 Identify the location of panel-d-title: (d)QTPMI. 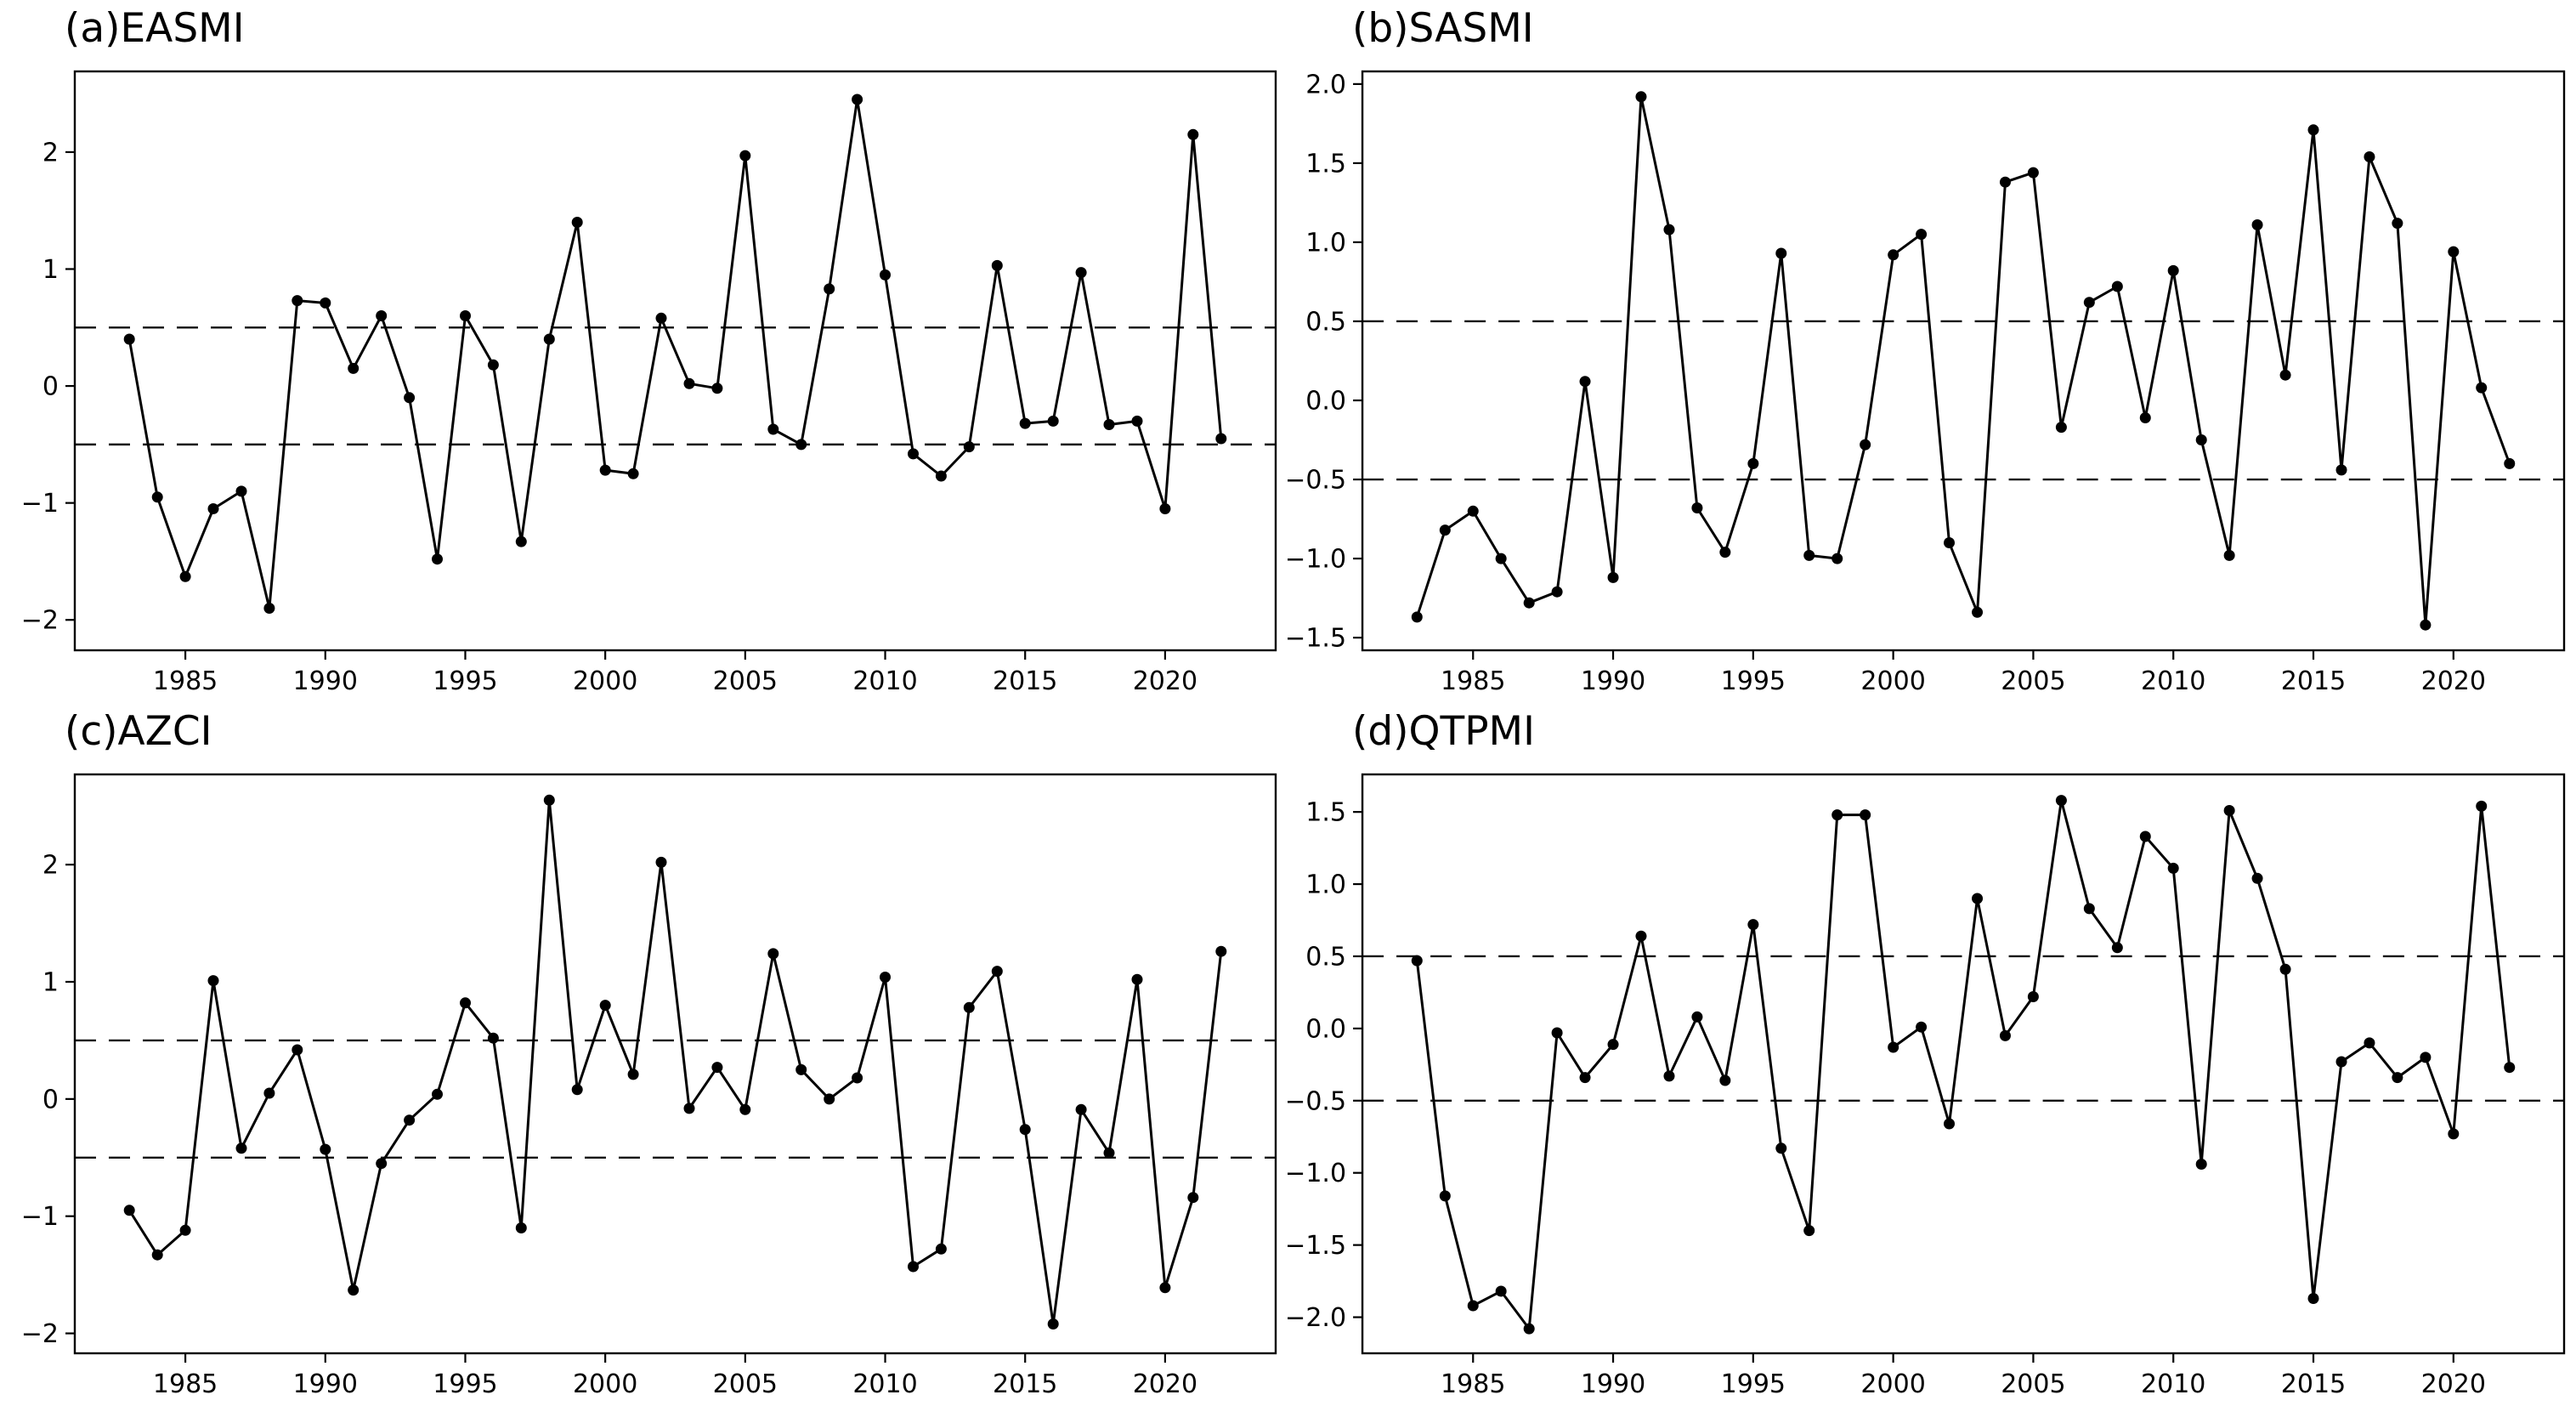
(1443, 731).